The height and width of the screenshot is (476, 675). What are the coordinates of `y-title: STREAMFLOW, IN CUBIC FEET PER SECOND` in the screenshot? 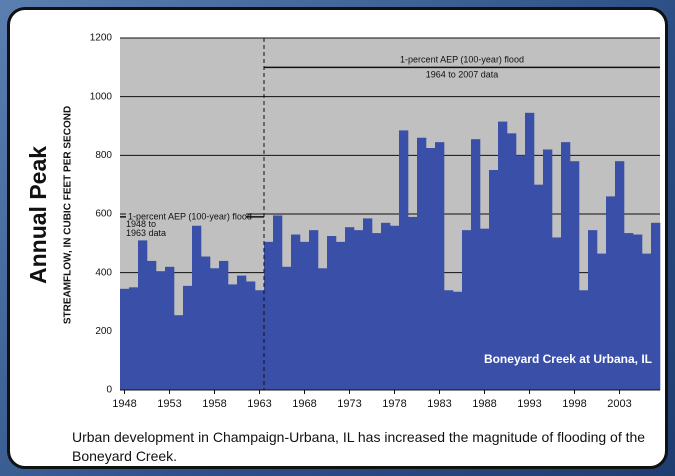 It's located at (68, 215).